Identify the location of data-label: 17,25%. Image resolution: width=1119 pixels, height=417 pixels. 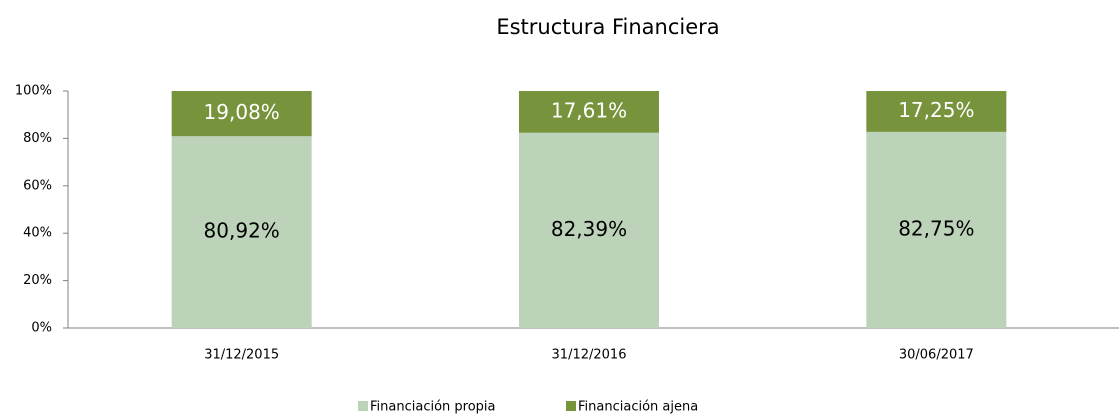
(936, 110).